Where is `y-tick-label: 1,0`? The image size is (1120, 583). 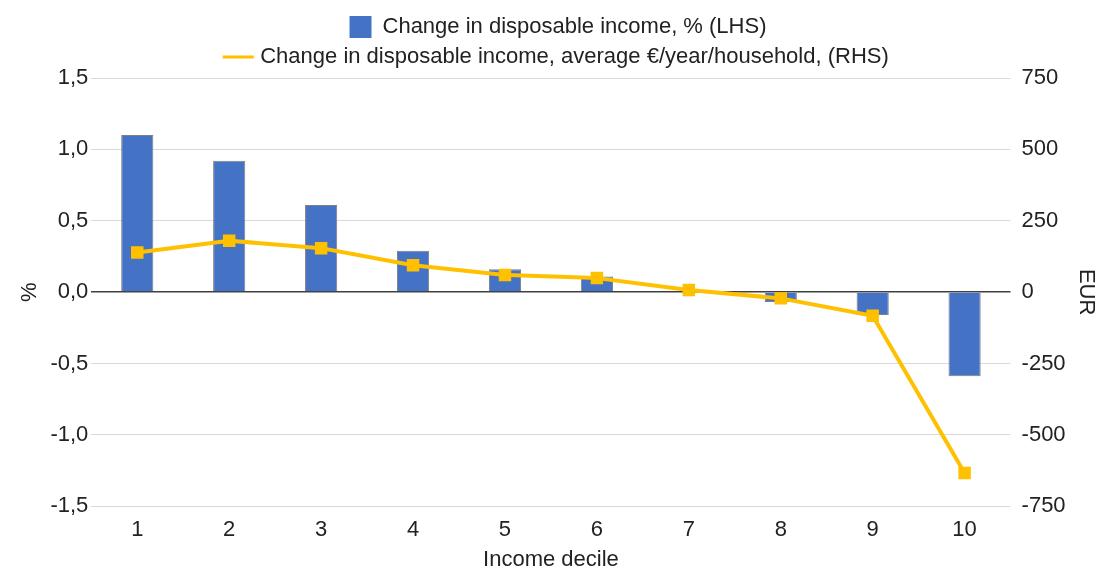
y-tick-label: 1,0 is located at coordinates (73, 148).